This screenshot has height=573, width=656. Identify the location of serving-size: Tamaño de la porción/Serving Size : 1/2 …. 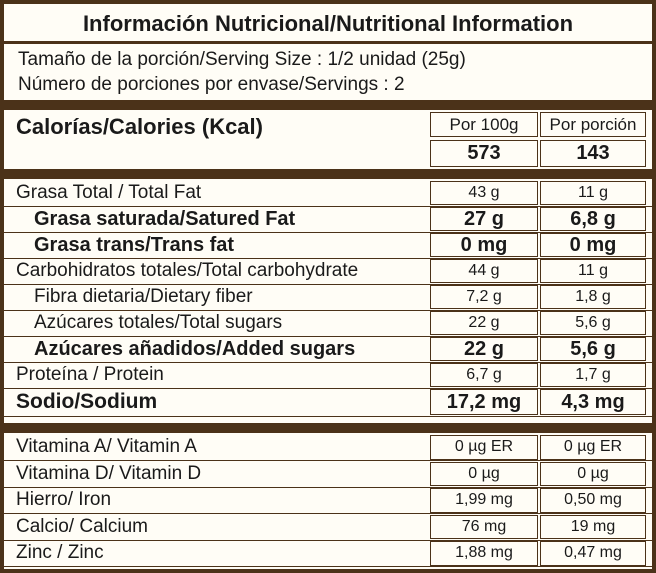
(242, 59).